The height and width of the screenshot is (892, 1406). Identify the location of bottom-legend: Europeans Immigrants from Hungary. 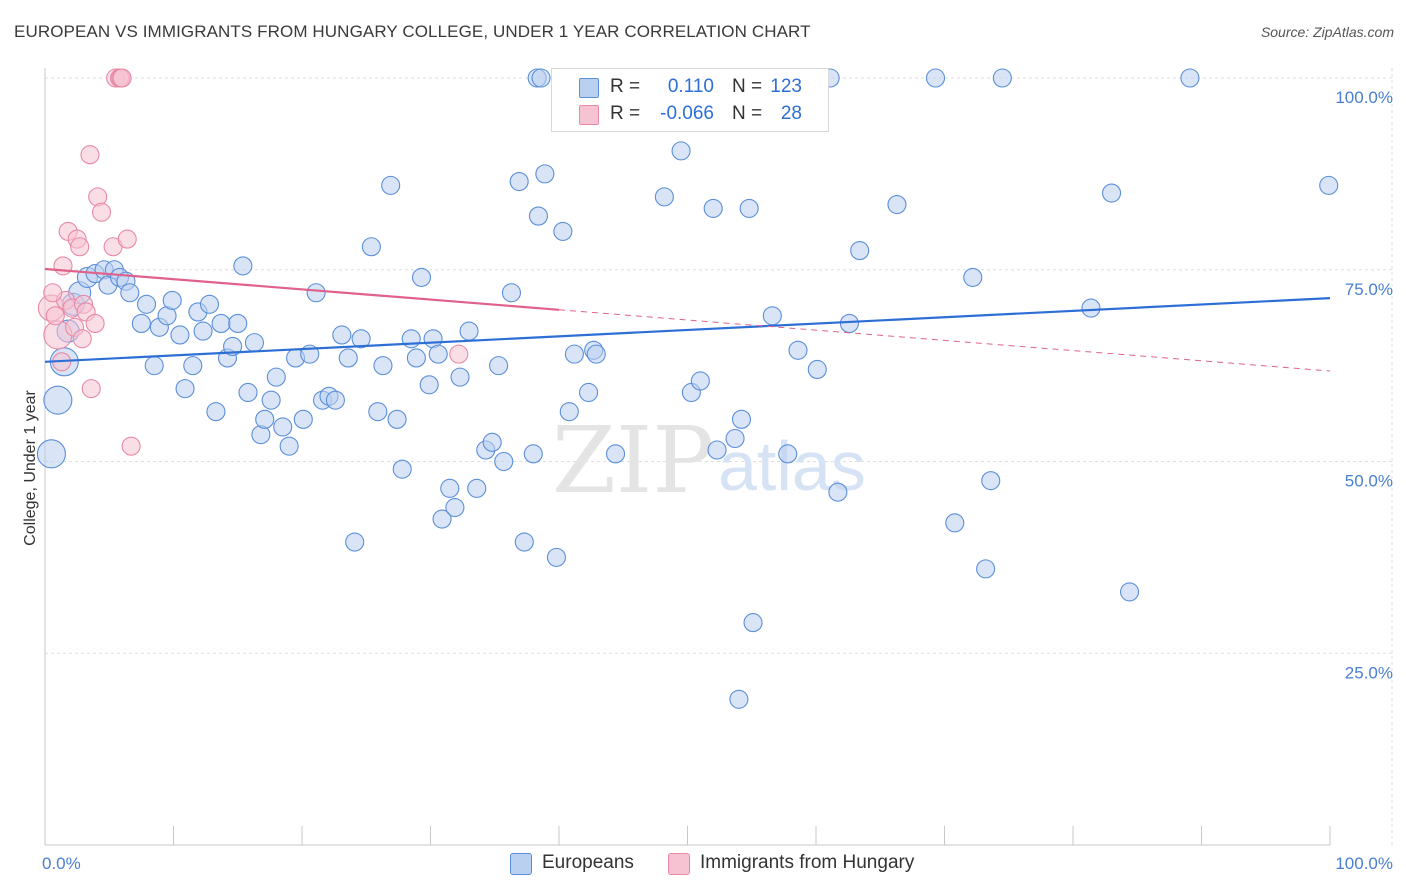
(703, 864).